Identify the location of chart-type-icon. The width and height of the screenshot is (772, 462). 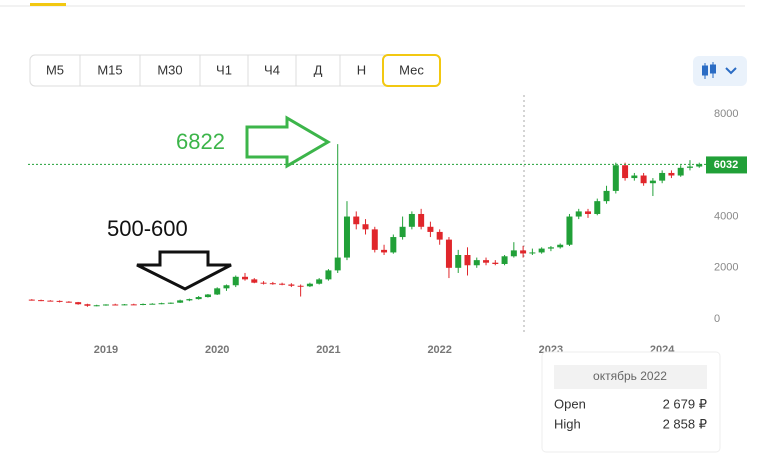
(719, 70).